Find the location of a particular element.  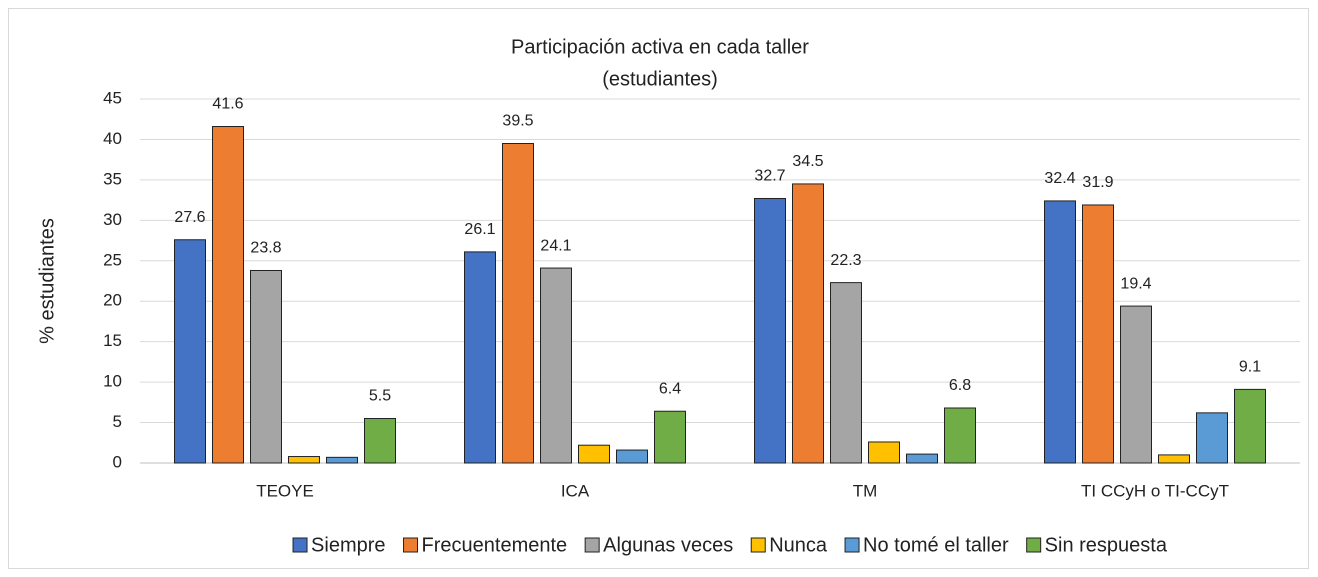

y-tick-label: 40 is located at coordinates (112, 138).